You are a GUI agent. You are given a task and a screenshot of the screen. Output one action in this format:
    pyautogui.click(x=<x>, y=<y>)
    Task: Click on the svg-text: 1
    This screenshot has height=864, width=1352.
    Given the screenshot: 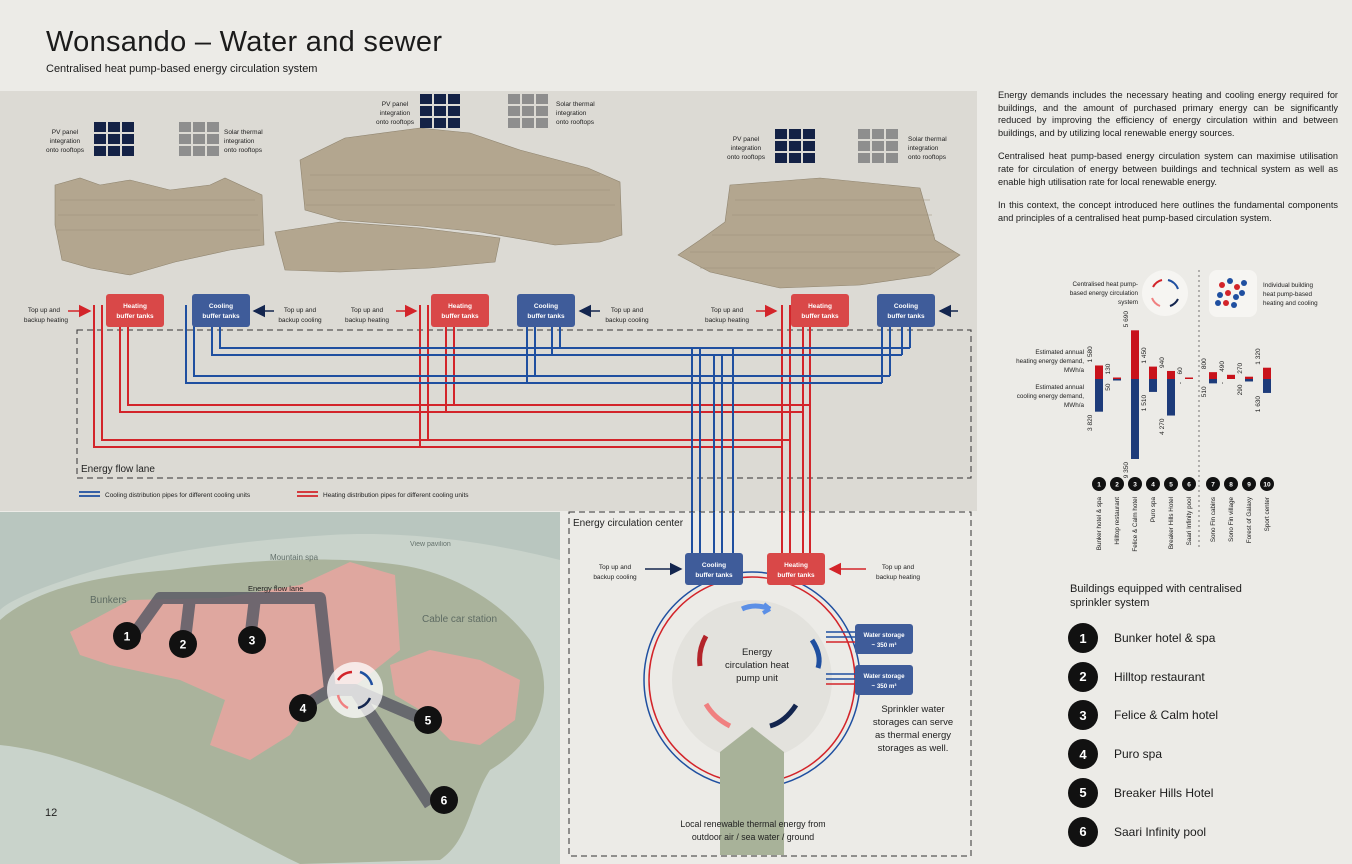 What is the action you would take?
    pyautogui.click(x=127, y=637)
    